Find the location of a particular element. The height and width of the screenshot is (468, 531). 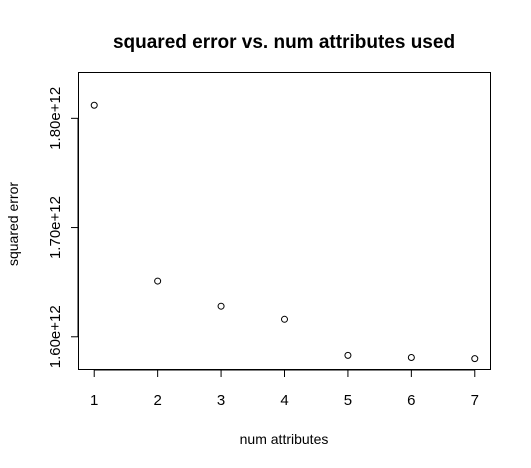

y-axis-label: squared error is located at coordinates (13, 224).